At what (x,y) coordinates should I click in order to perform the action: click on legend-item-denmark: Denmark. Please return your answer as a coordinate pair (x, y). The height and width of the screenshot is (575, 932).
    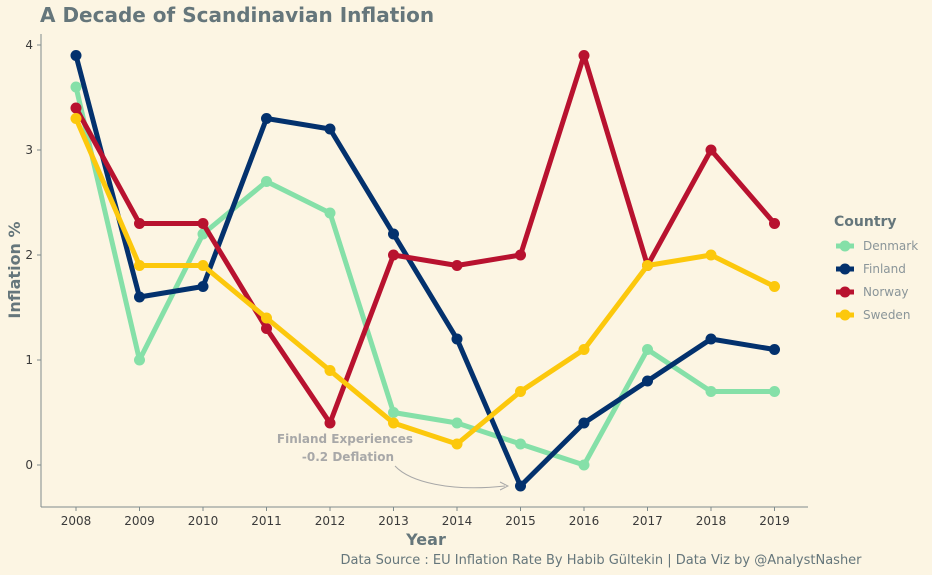
    Looking at the image, I should click on (877, 246).